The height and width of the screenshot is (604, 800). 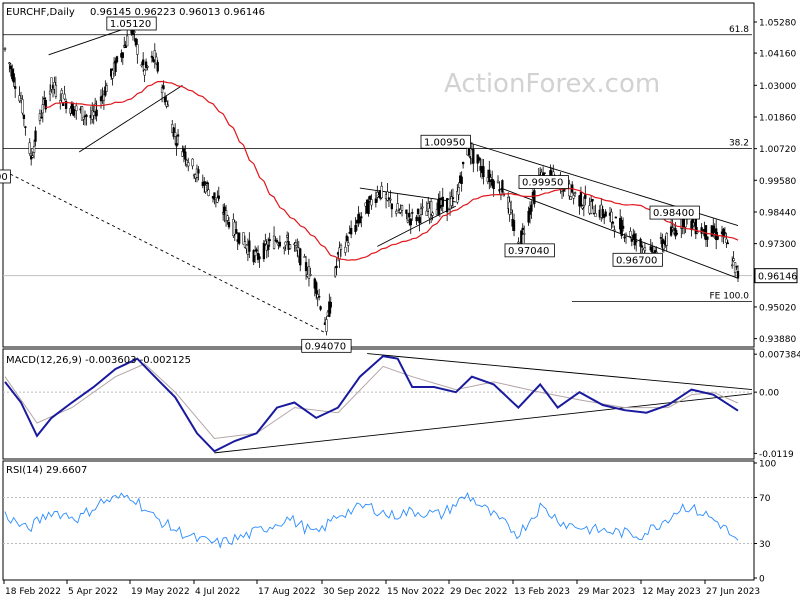 What do you see at coordinates (98, 360) in the screenshot?
I see `macd-title: MACD(12,26,9) -0.003603 -0.002125` at bounding box center [98, 360].